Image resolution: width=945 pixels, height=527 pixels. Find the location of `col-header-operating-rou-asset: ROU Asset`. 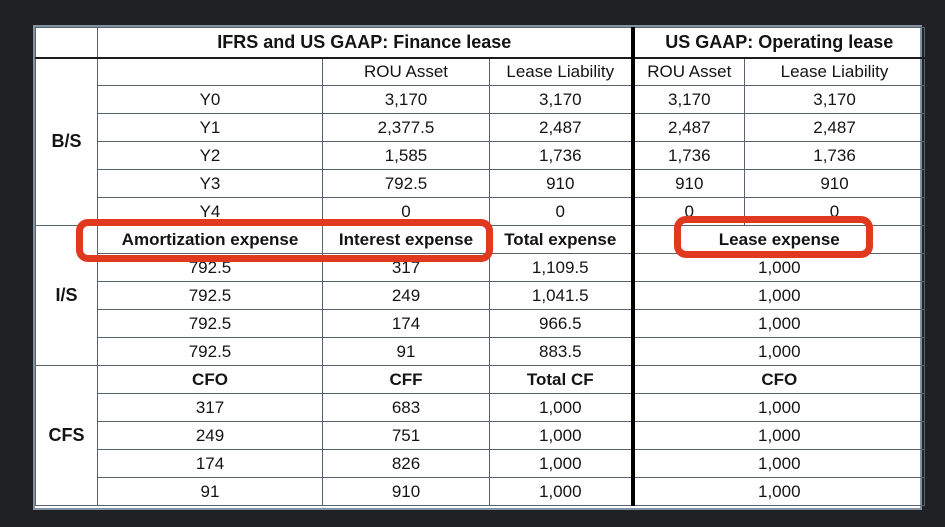

col-header-operating-rou-asset: ROU Asset is located at coordinates (688, 71).